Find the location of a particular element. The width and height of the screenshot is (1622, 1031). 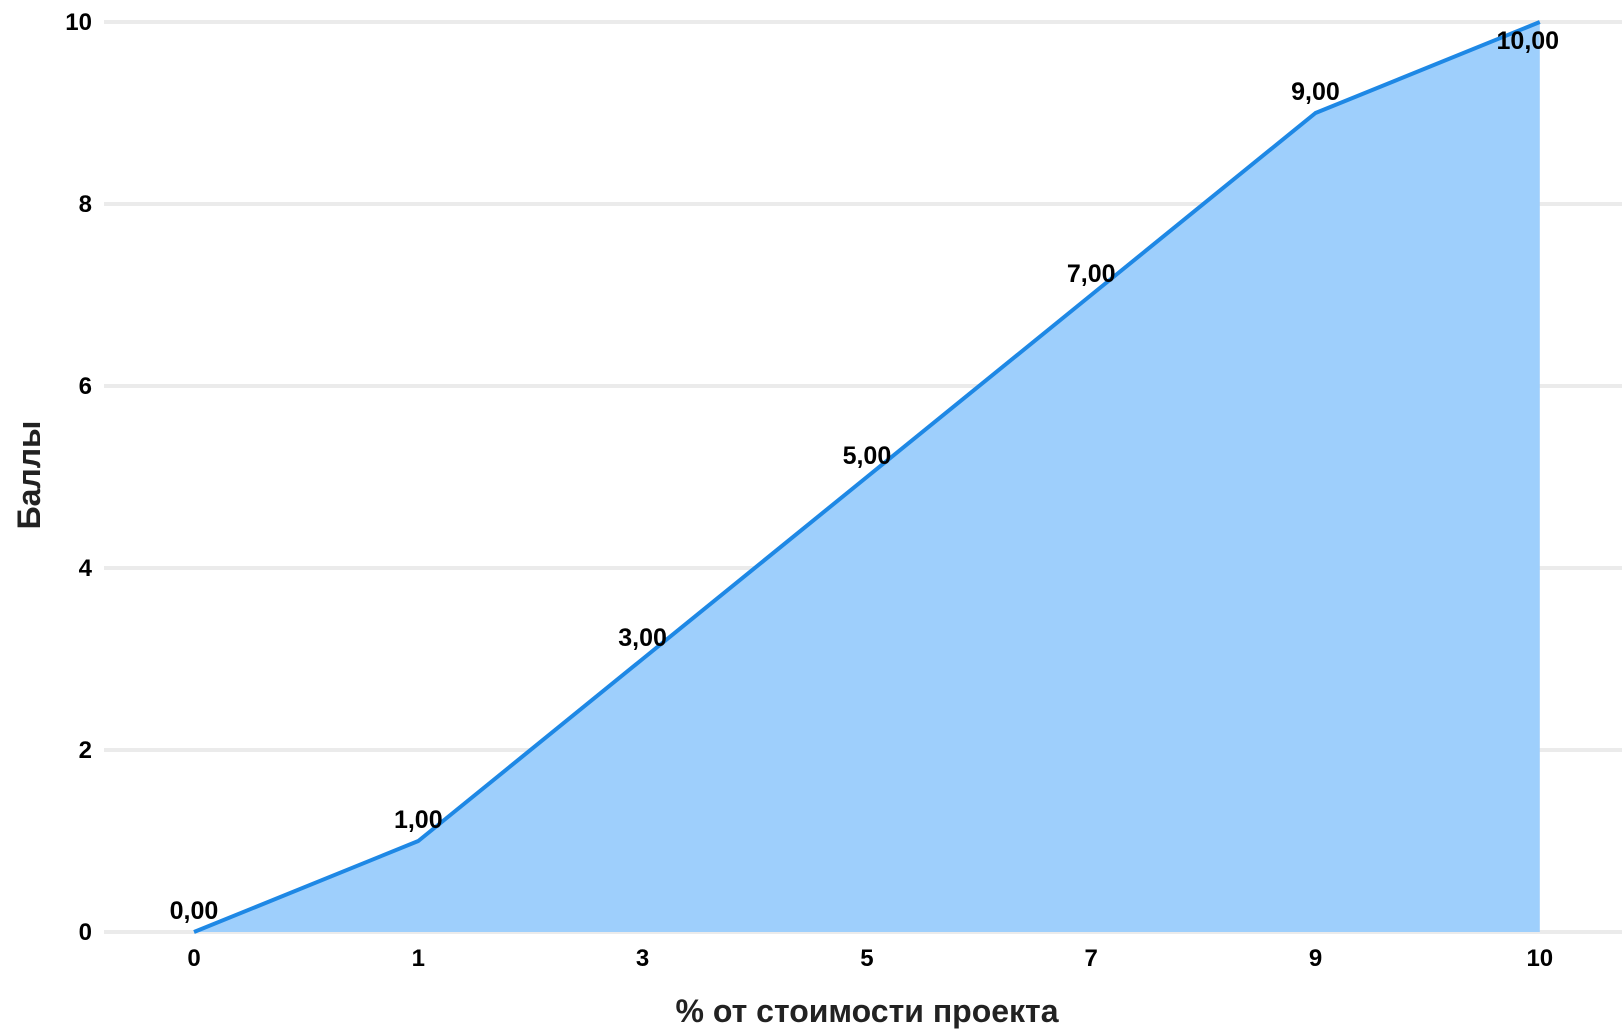

data-label: 1,00 is located at coordinates (418, 820).